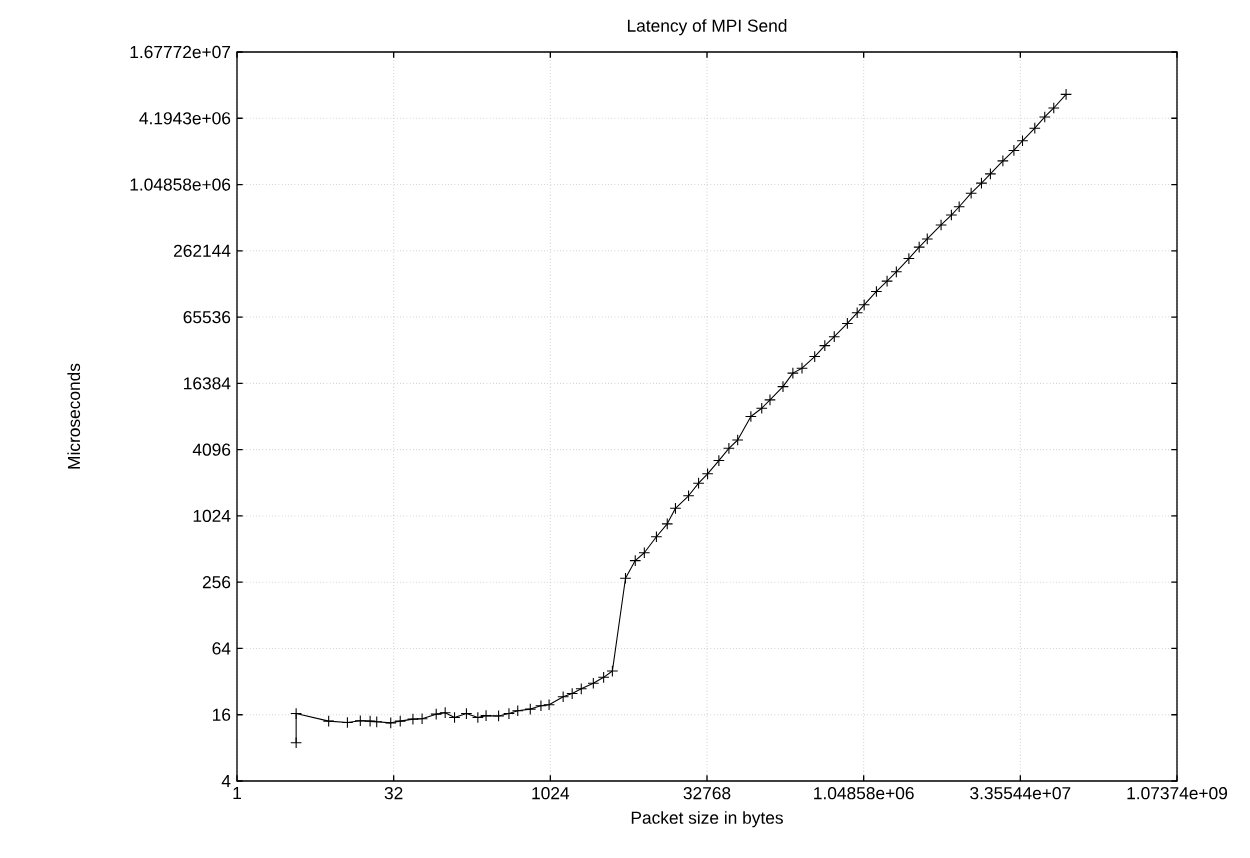 Image resolution: width=1250 pixels, height=858 pixels. I want to click on x-tick-label: 32768, so click(707, 793).